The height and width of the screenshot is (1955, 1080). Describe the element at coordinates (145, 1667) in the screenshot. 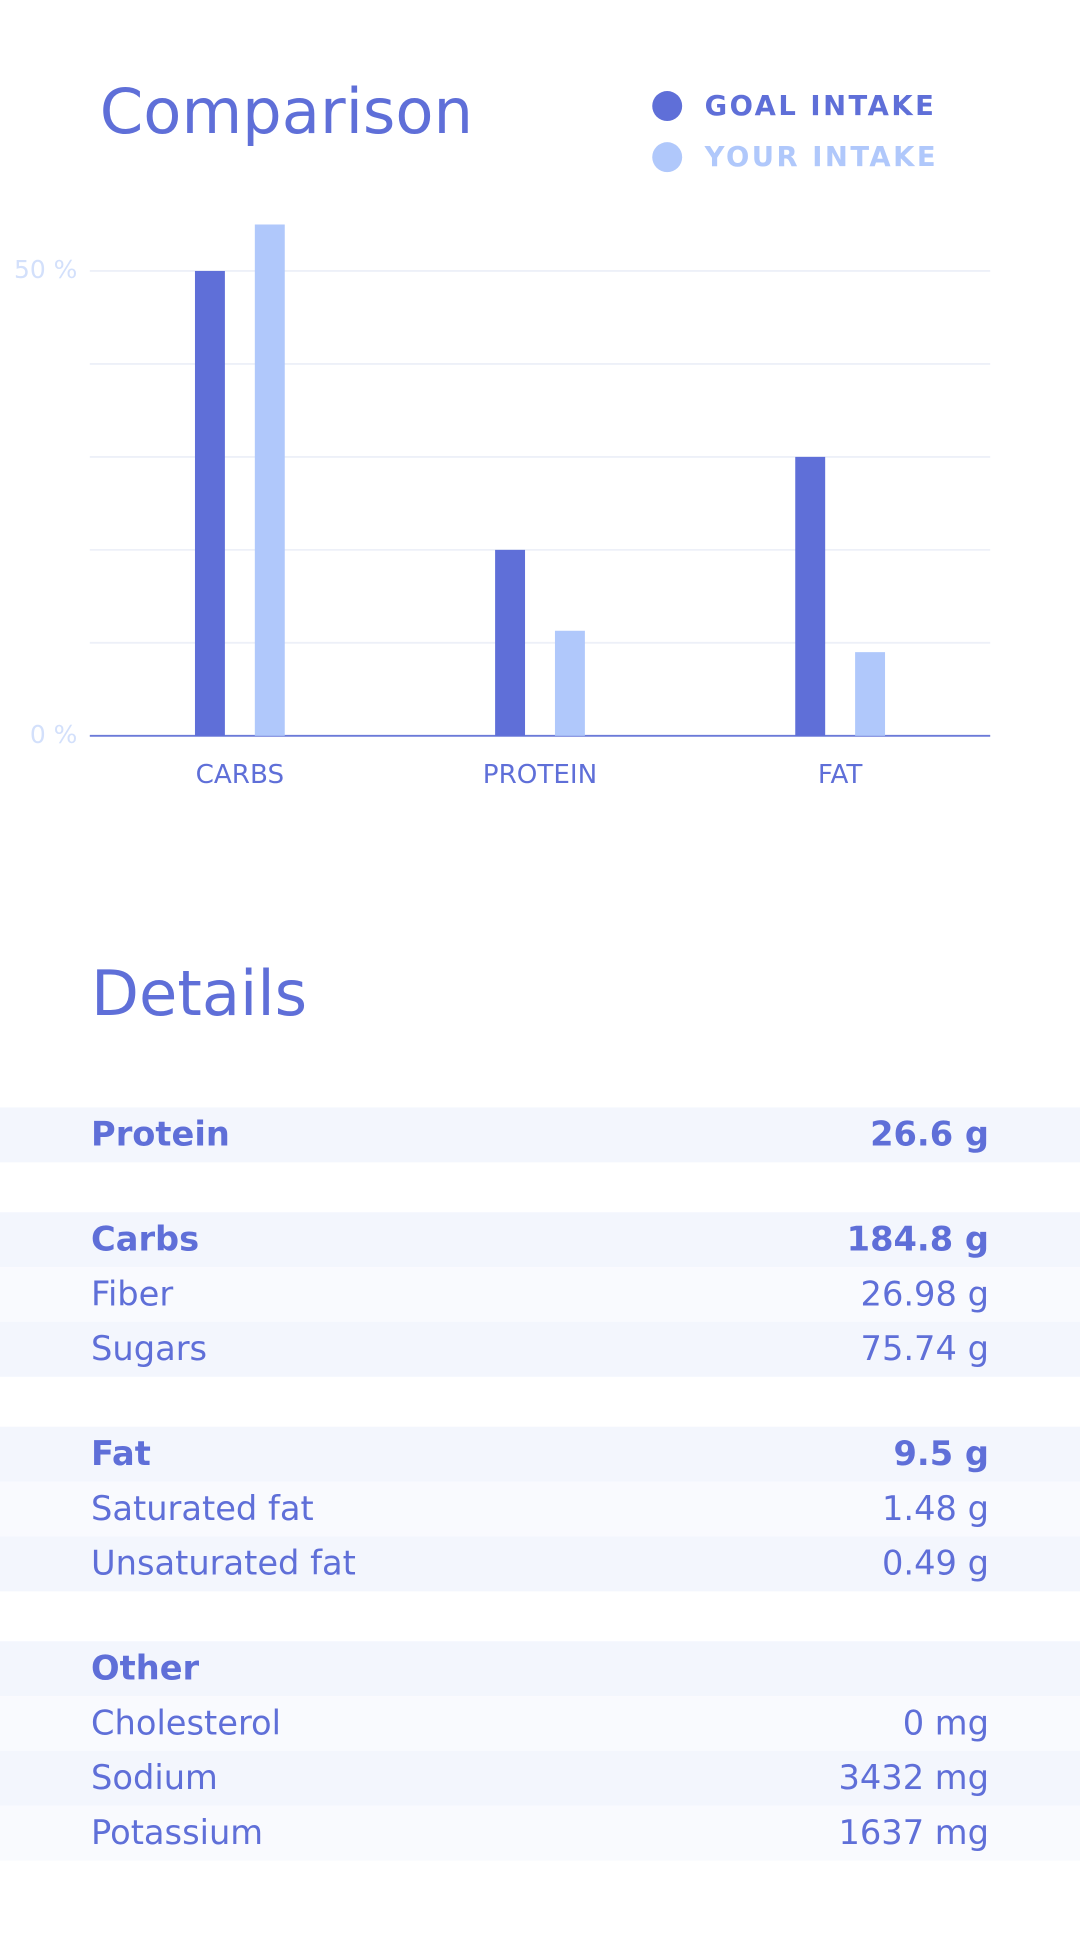

I see `row-label: Other` at that location.